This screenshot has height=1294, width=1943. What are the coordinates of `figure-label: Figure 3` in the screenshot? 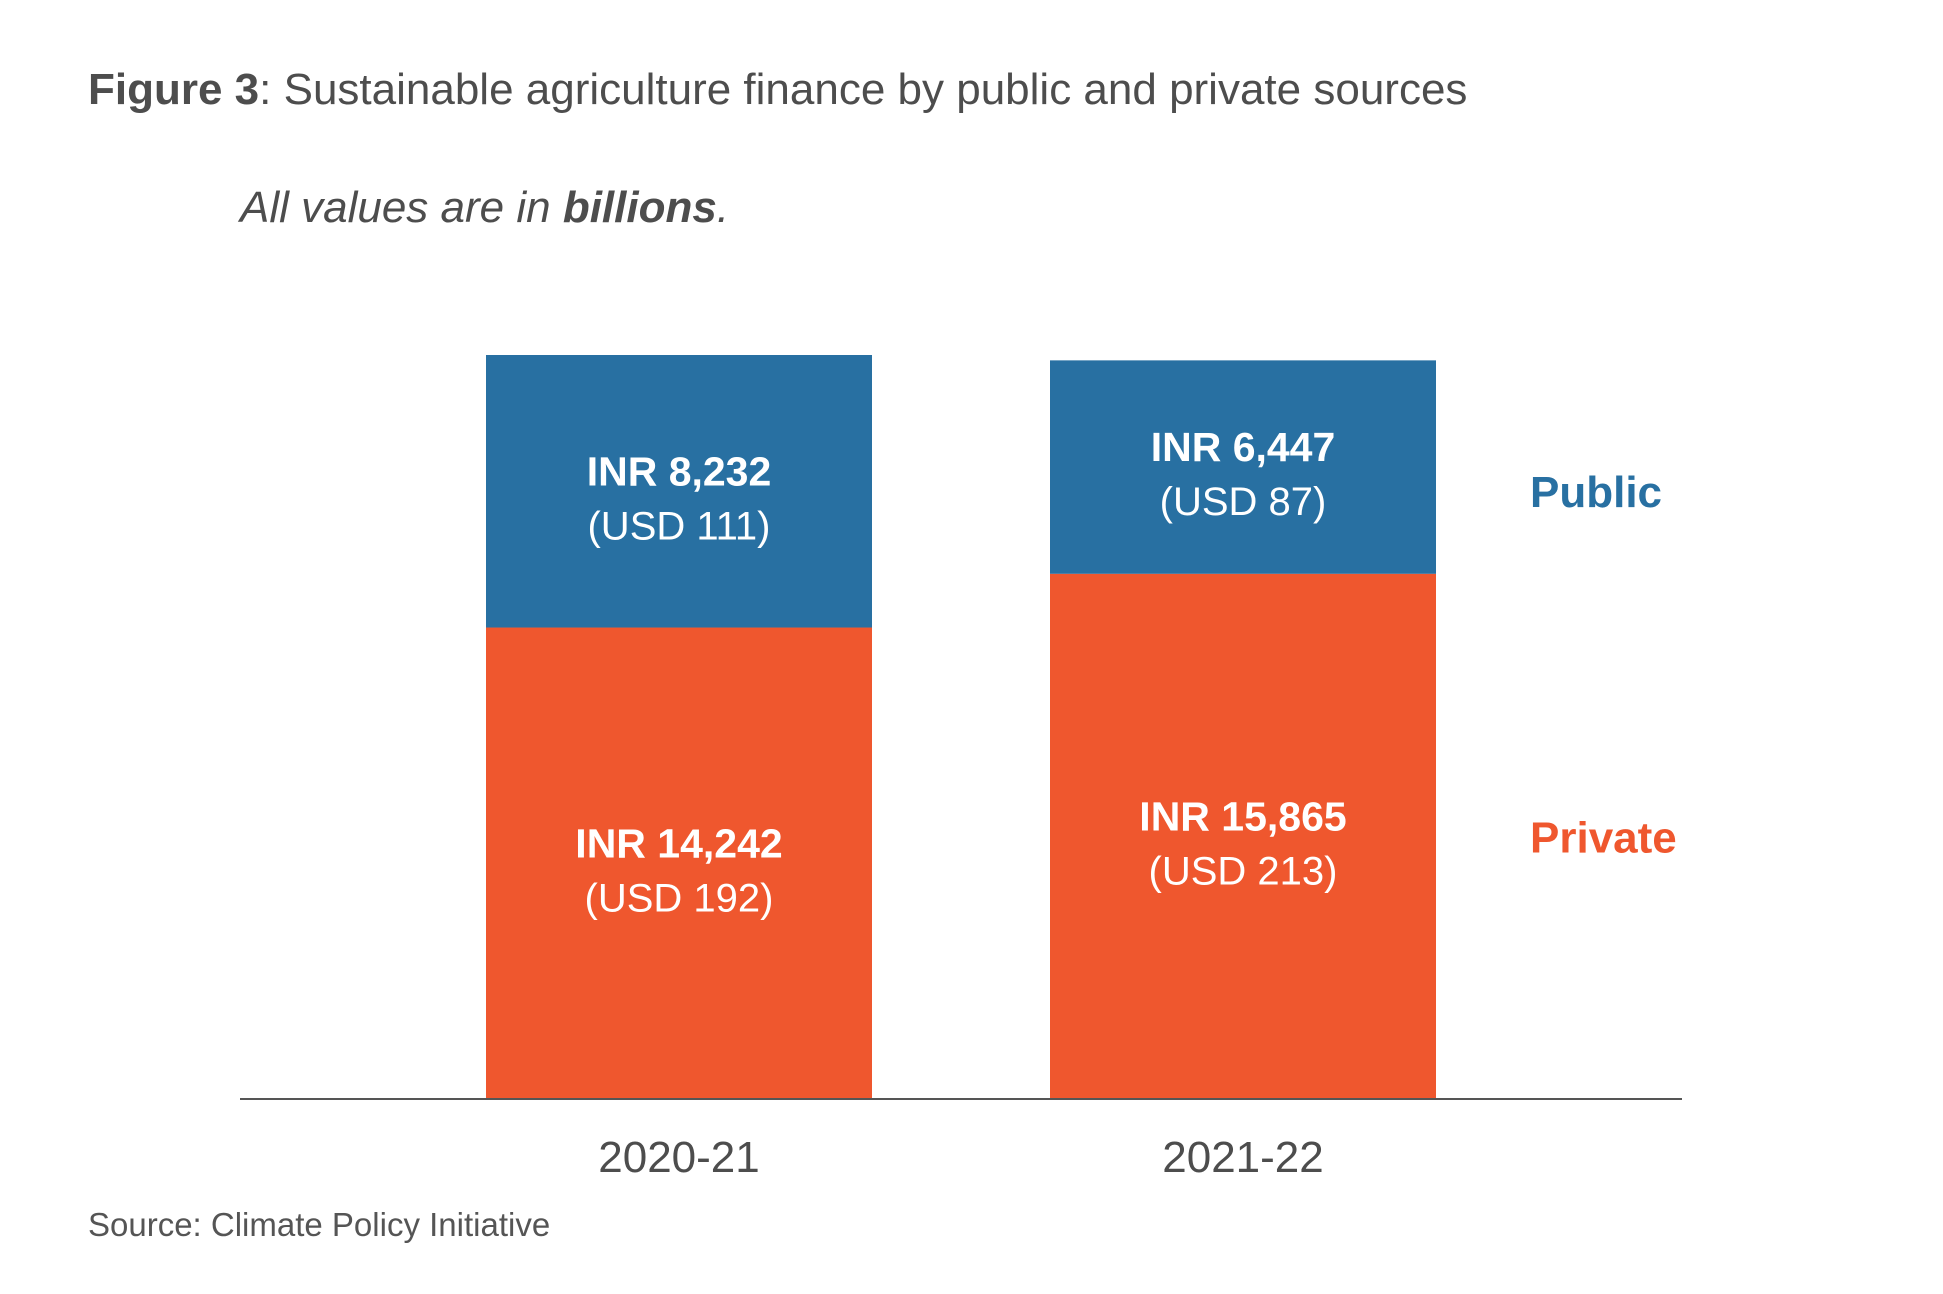 It's located at (174, 89).